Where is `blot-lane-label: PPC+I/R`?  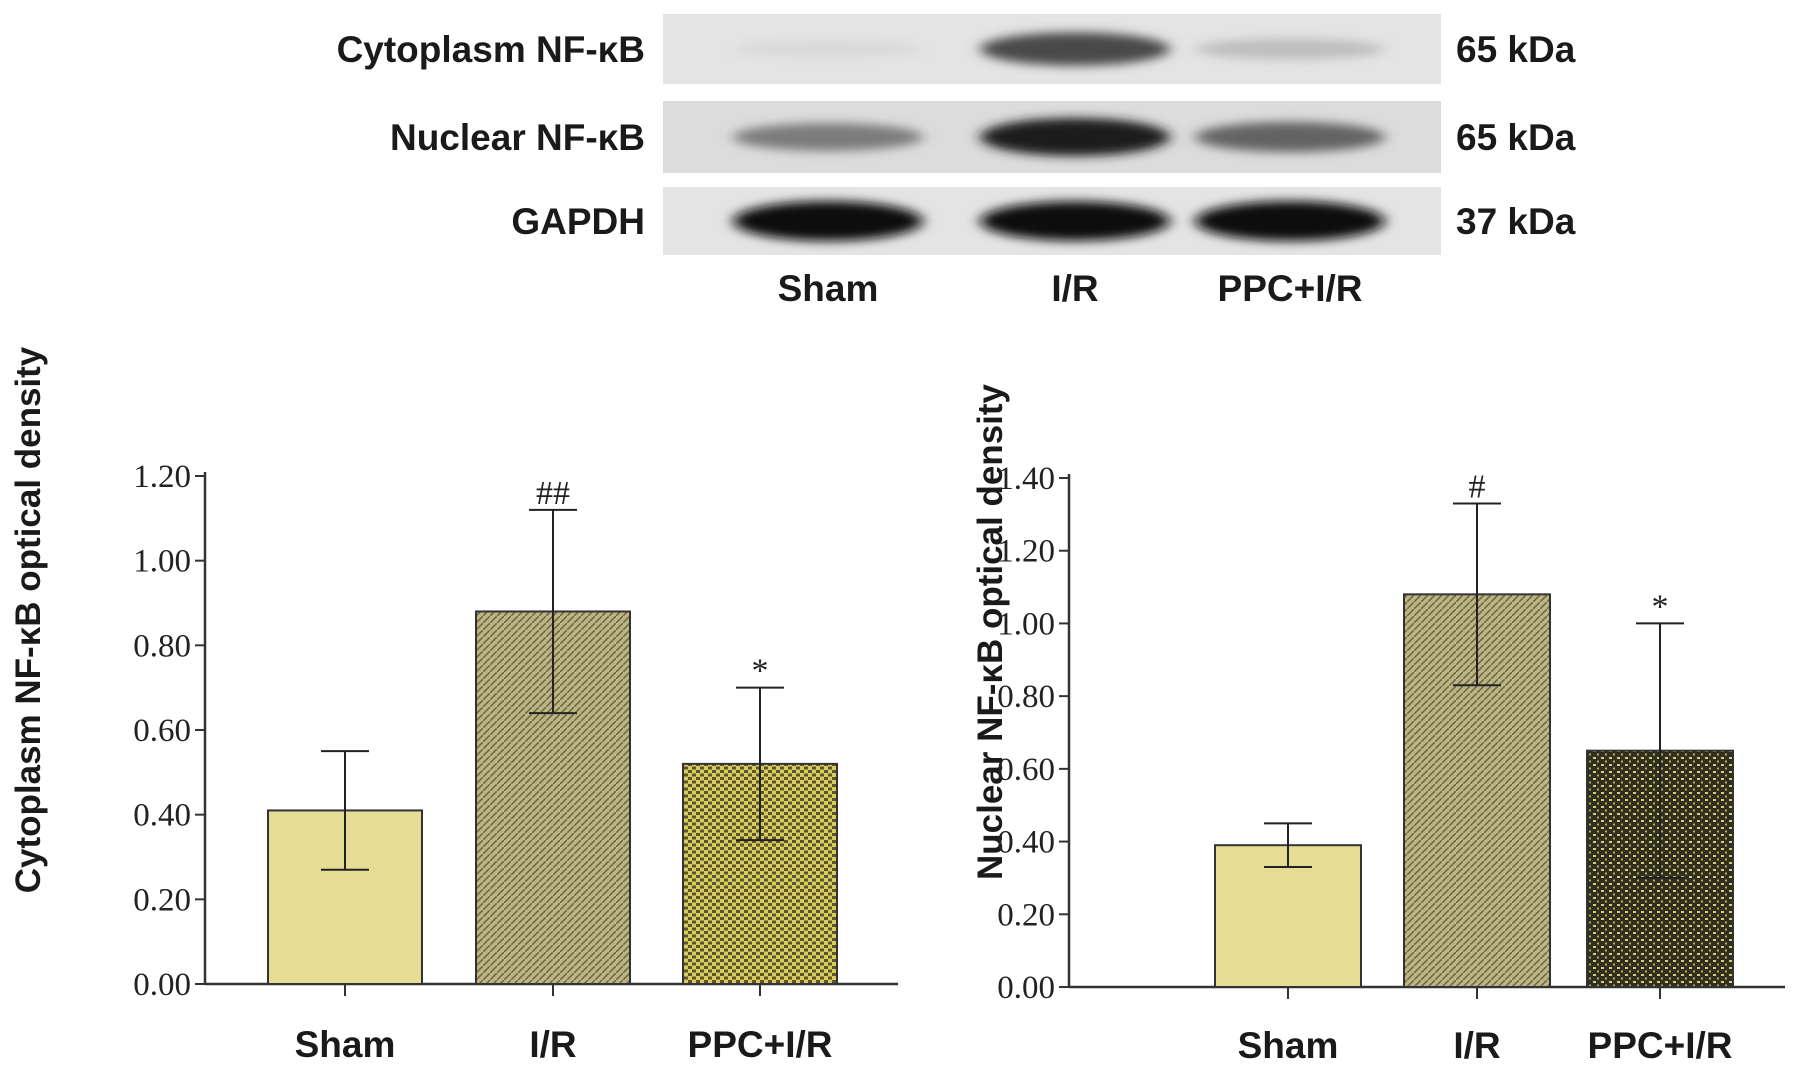
blot-lane-label: PPC+I/R is located at coordinates (1290, 288).